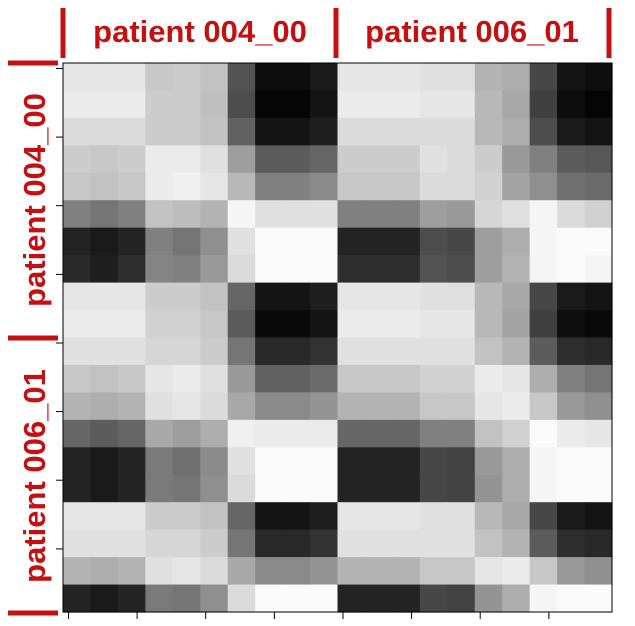  What do you see at coordinates (488, 543) in the screenshot?
I see `heatmap-cell-r17-c15` at bounding box center [488, 543].